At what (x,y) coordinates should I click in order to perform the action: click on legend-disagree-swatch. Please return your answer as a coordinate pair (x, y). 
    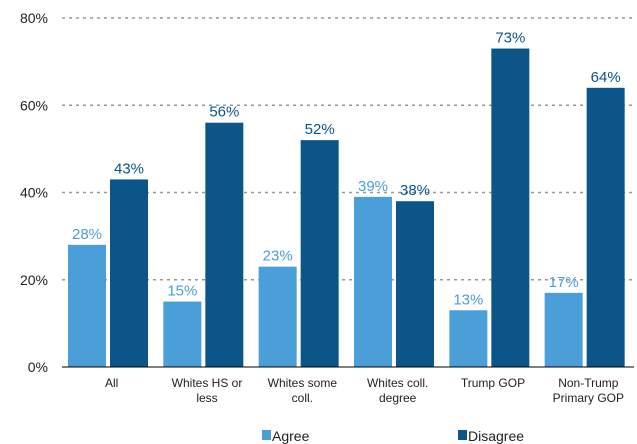
    Looking at the image, I should click on (462, 435).